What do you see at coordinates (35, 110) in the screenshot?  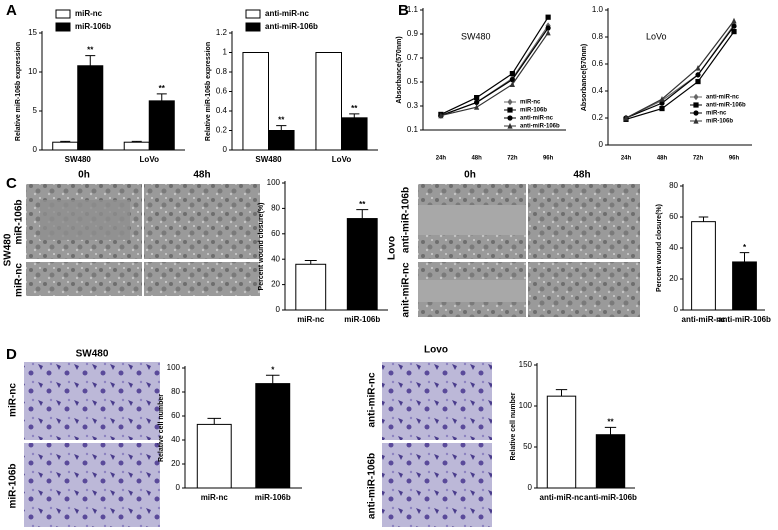 I see `y-tick-label: 5` at bounding box center [35, 110].